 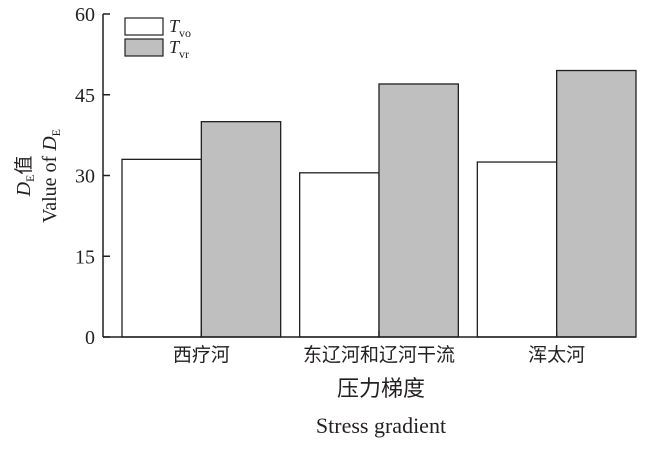 I want to click on y-axis-title-line2: Value of DE, so click(x=51, y=176).